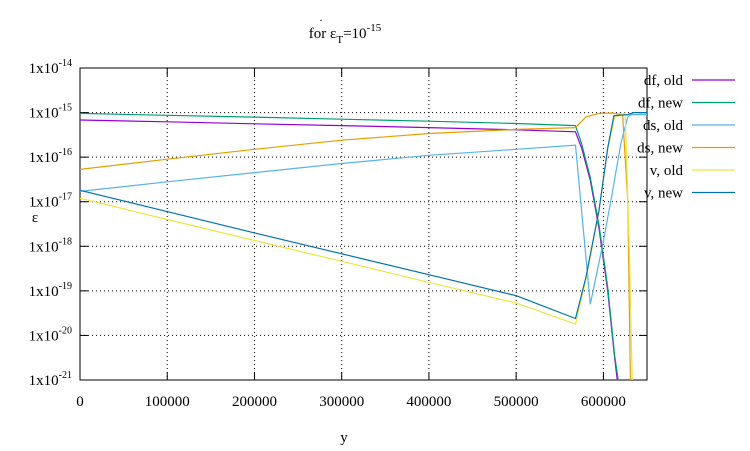 The width and height of the screenshot is (750, 451). I want to click on y-tick-exponent: -16, so click(65, 152).